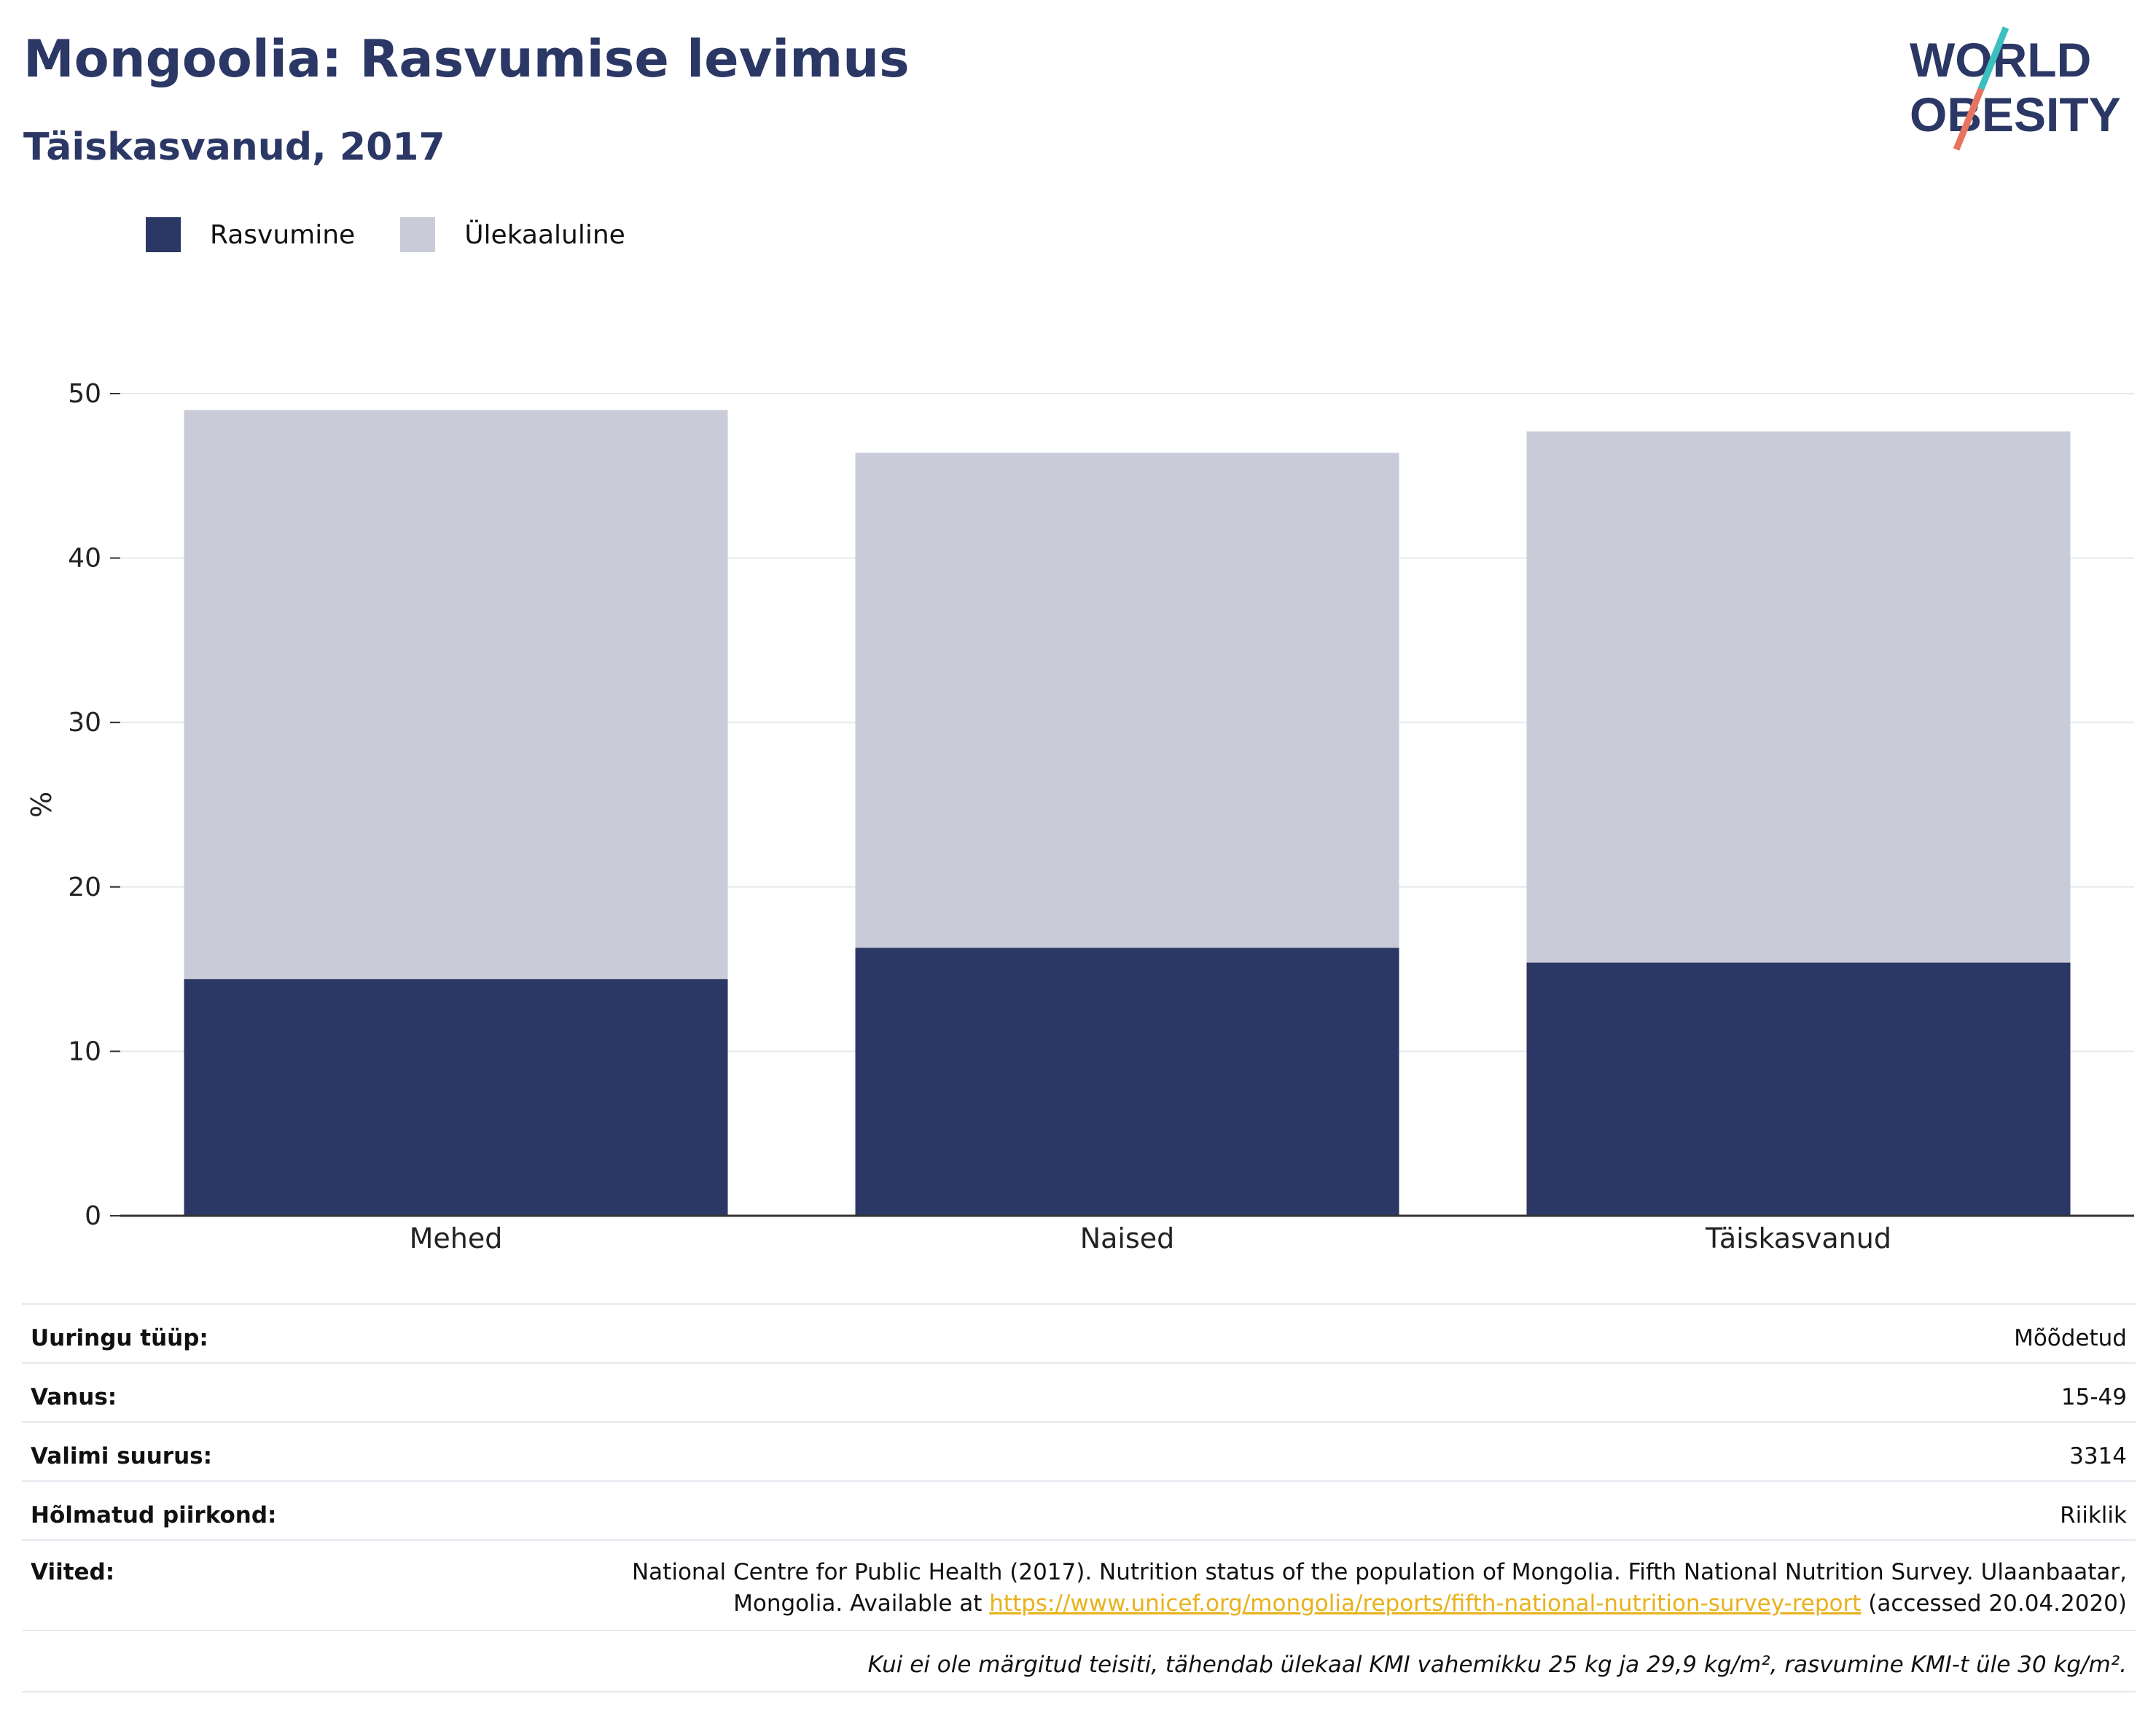 The width and height of the screenshot is (2156, 1734). What do you see at coordinates (858, 1603) in the screenshot?
I see `references-line-2-pre: Mongolia. Available at` at bounding box center [858, 1603].